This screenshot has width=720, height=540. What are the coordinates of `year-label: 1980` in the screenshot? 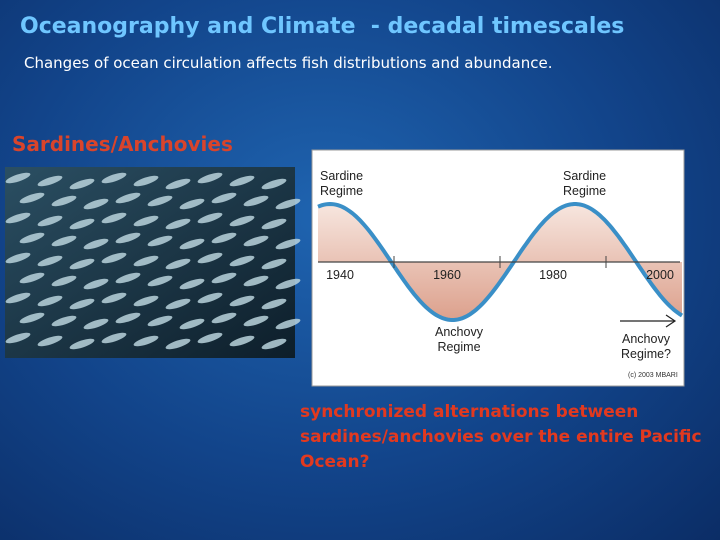 It's located at (553, 275).